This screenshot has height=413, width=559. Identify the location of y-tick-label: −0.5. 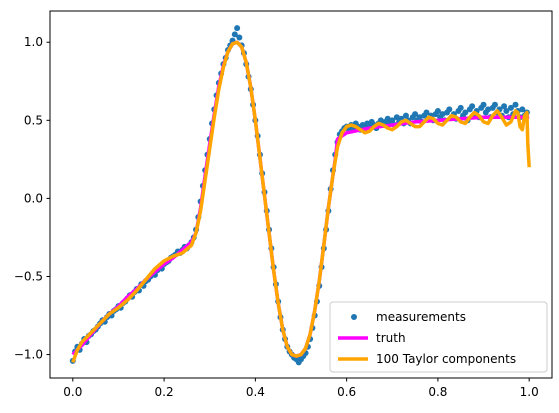
(28, 276).